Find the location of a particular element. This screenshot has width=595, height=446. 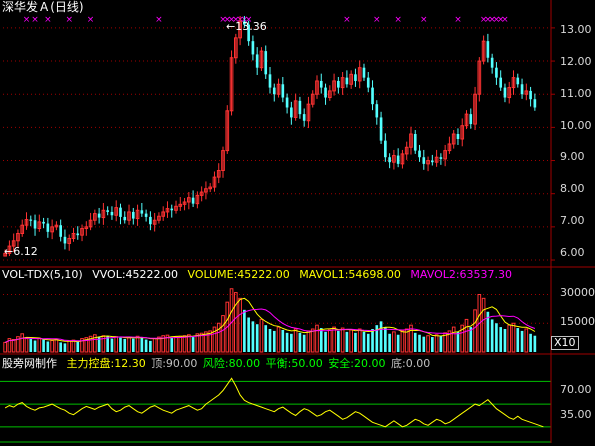

bottom-label: 底:0.00 is located at coordinates (411, 363).